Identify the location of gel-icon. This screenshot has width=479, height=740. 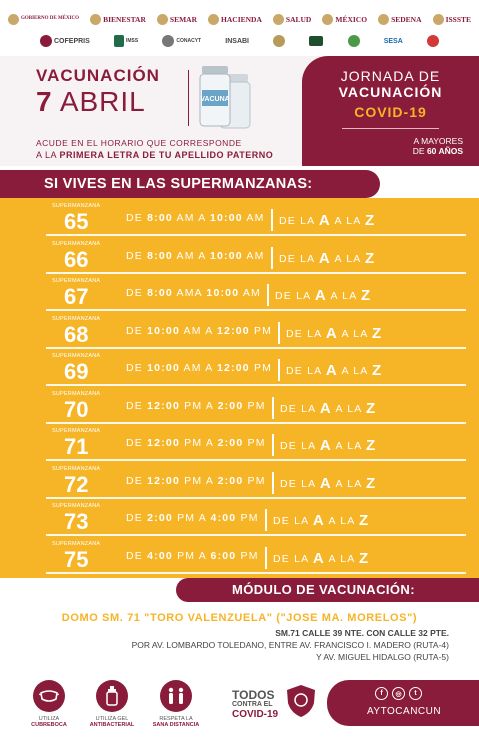
(112, 696).